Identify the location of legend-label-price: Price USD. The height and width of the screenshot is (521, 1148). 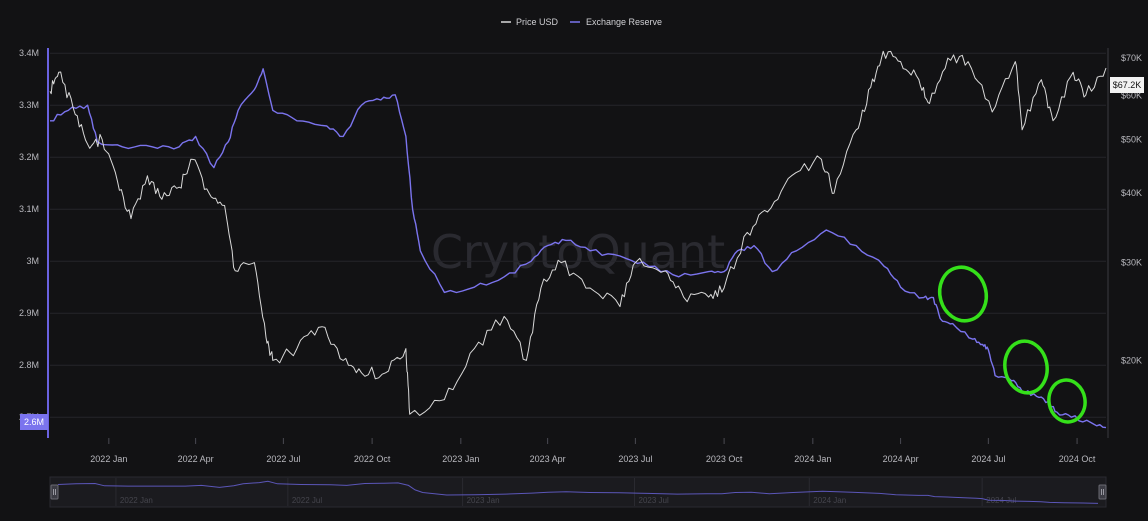
(537, 22).